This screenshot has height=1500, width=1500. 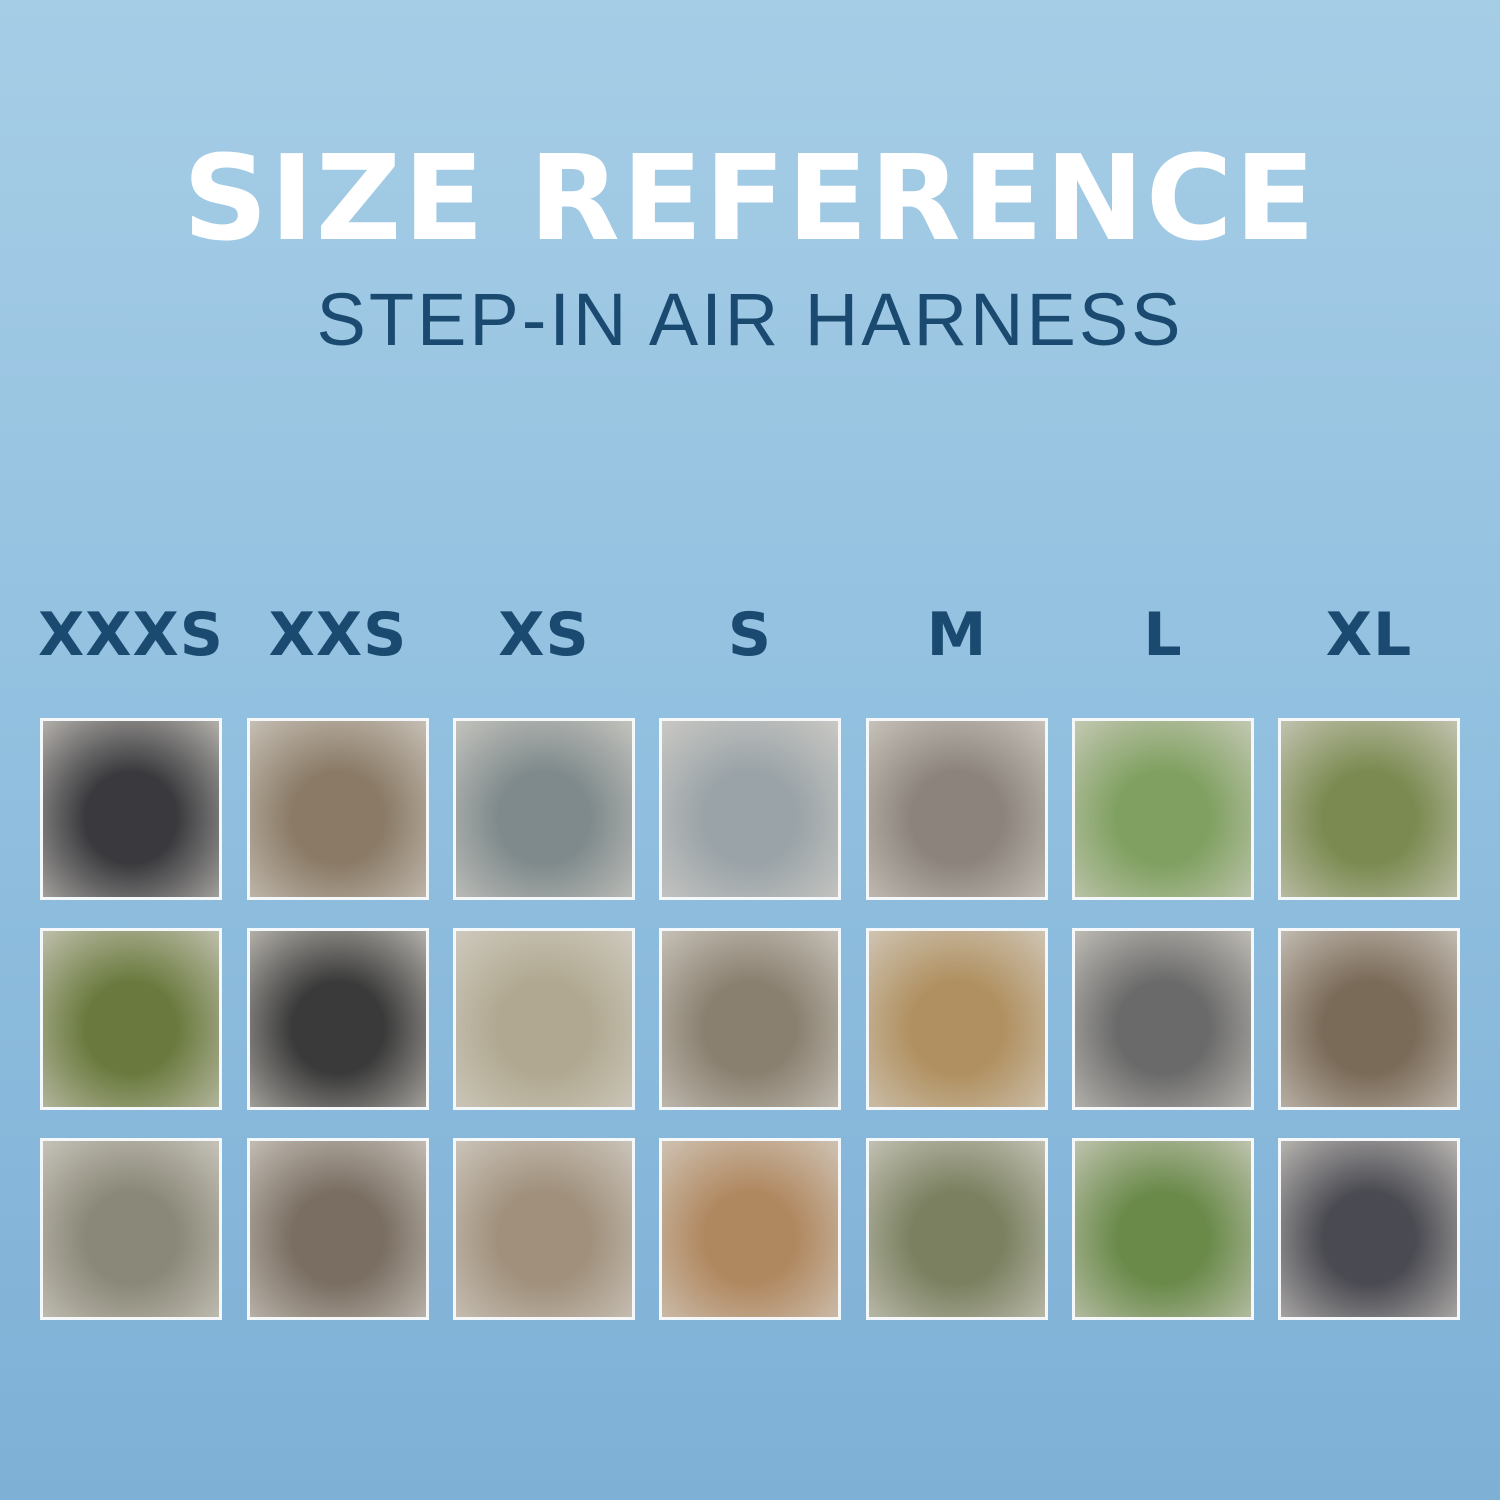 What do you see at coordinates (750, 319) in the screenshot?
I see `page-subtitle: STEP-IN AIR HARNESS` at bounding box center [750, 319].